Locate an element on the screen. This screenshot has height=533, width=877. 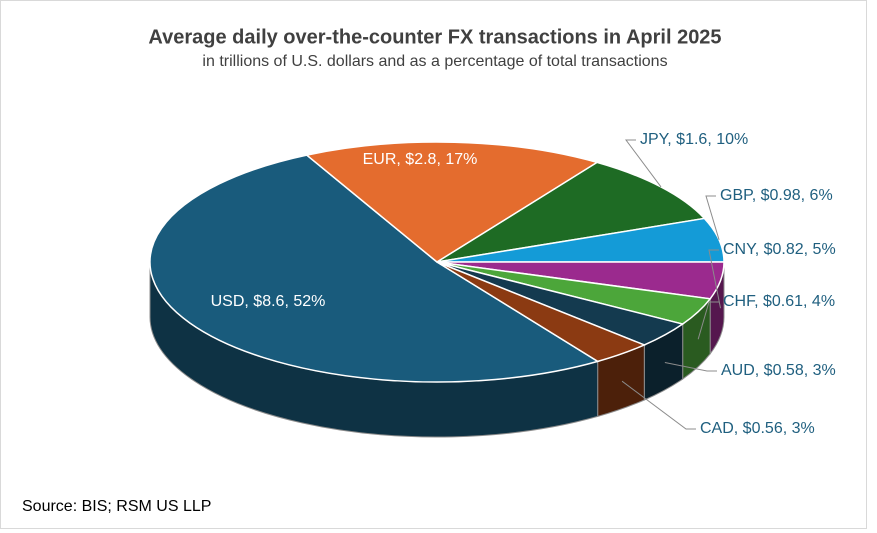
data-label: JPY, $1.6, 10% is located at coordinates (694, 139).